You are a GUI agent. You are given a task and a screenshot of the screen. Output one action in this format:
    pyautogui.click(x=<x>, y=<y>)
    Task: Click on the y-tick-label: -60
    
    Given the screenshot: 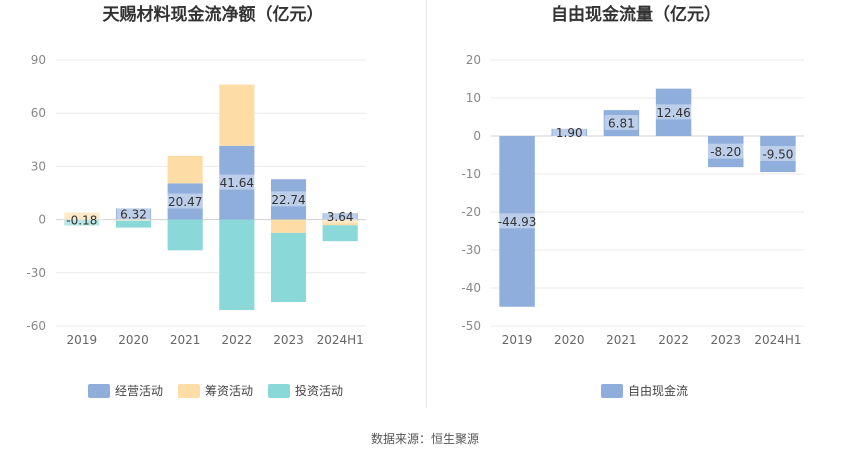 What is the action you would take?
    pyautogui.click(x=36, y=326)
    